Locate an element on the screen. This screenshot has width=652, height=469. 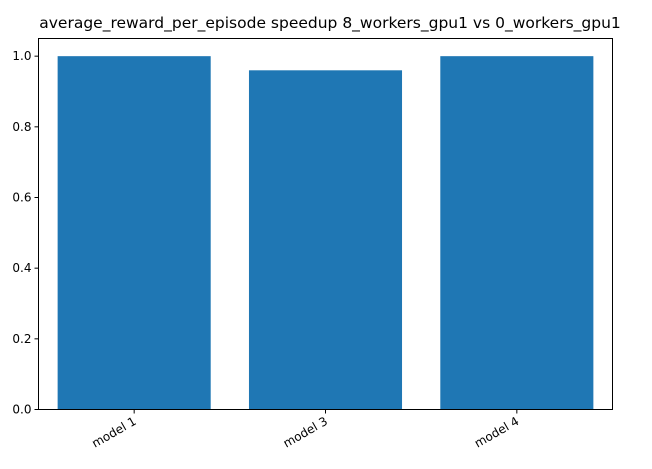
y-axis: 0.0 0.2 0.4 0.6 0.8 1.0 is located at coordinates (25, 233).